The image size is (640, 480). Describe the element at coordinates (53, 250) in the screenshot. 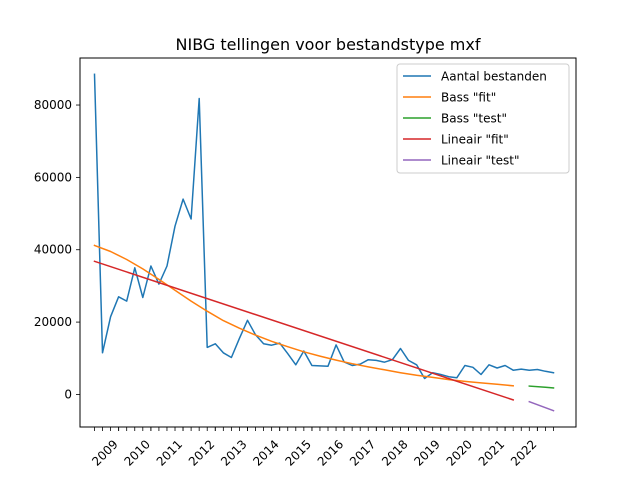

I see `y-tick-label: 40000` at that location.